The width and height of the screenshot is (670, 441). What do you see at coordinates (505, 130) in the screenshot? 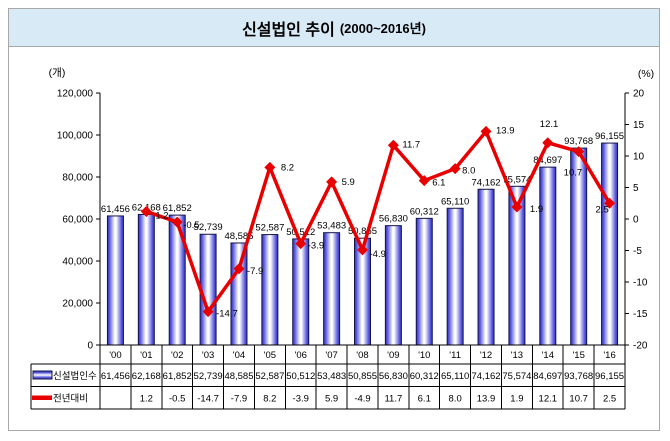
I see `line-value-label: 13.9` at bounding box center [505, 130].